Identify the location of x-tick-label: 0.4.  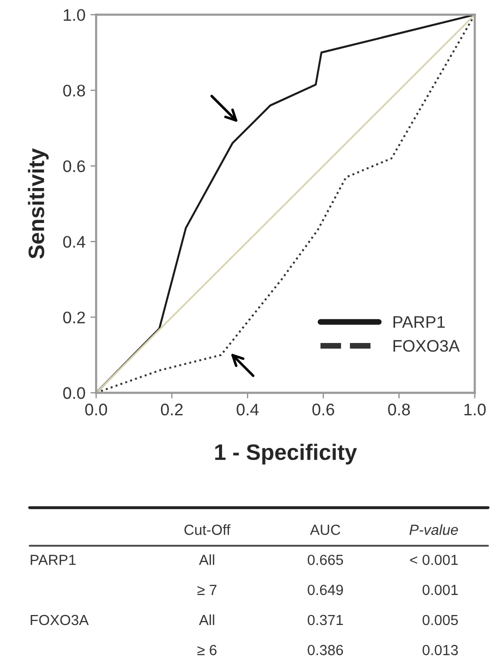
(247, 410).